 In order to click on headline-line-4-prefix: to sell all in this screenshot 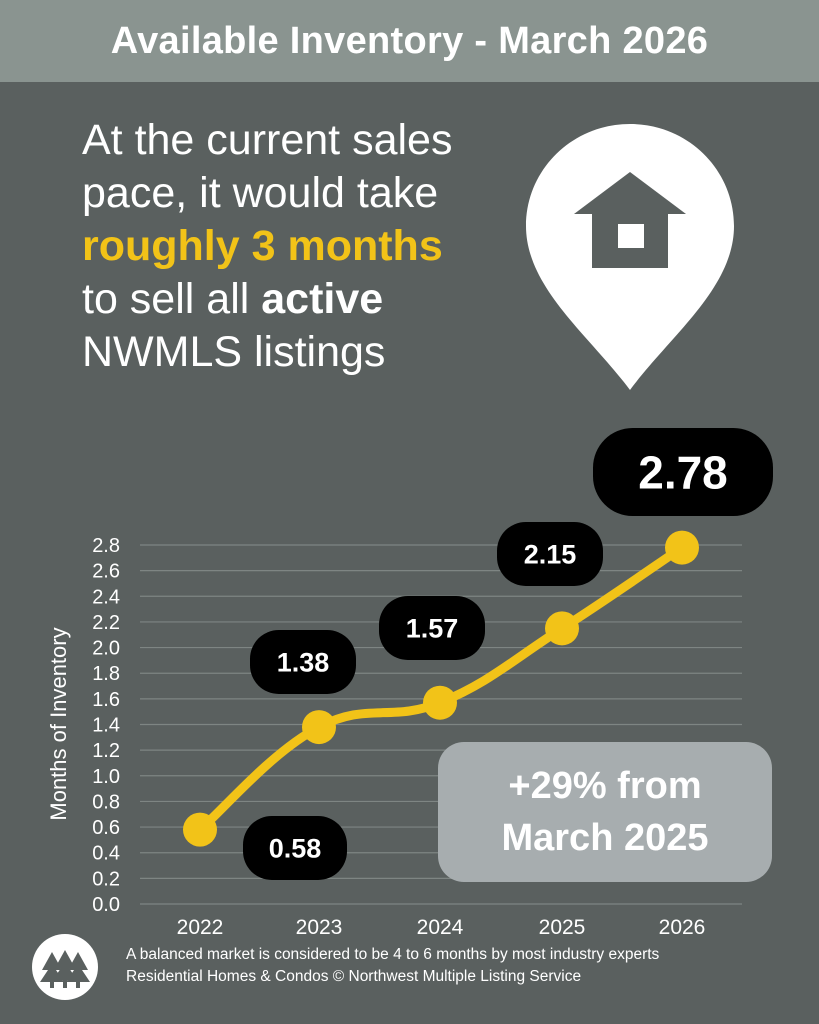, I will do `click(172, 299)`.